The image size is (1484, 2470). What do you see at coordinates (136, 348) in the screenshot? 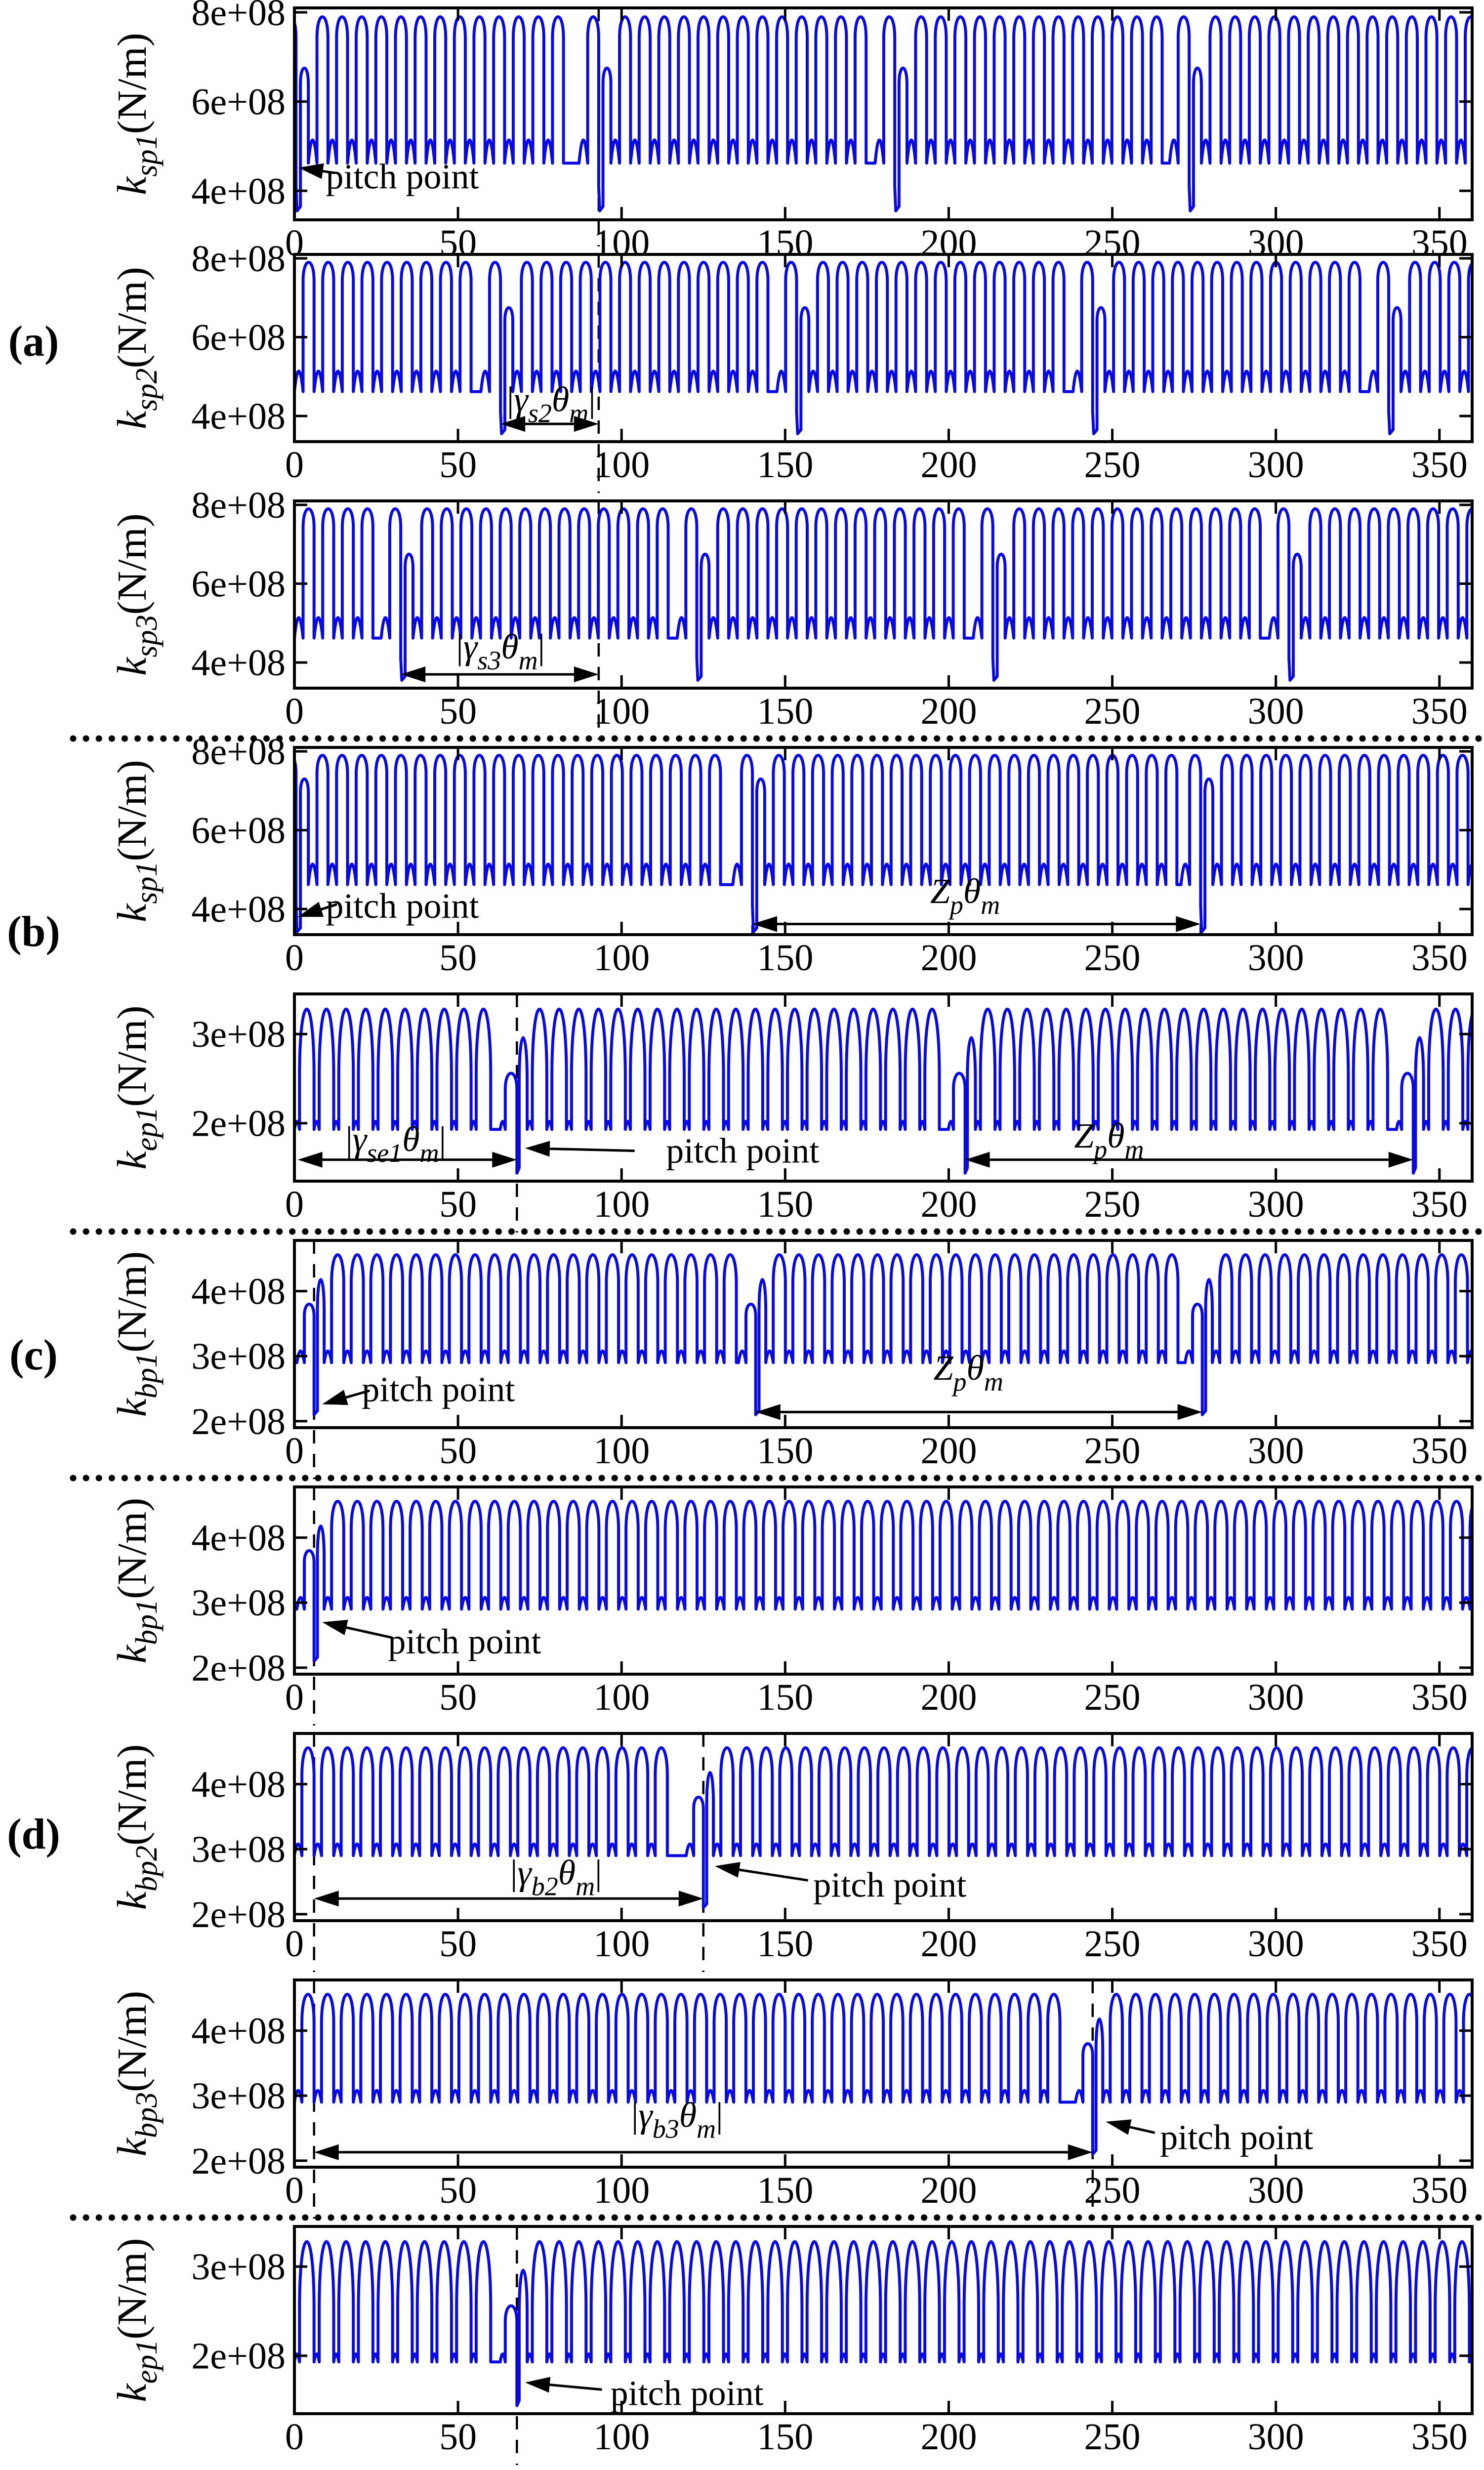
I see `y-axis-label: ksp2(N/m)` at bounding box center [136, 348].